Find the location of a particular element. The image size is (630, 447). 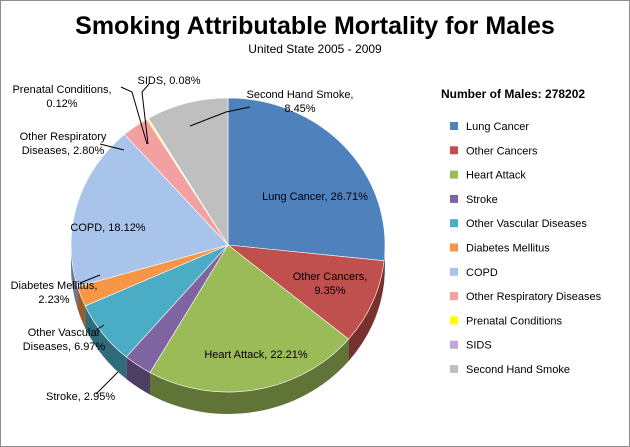

leader-line-prenatal-conditions is located at coordinates (134, 115).